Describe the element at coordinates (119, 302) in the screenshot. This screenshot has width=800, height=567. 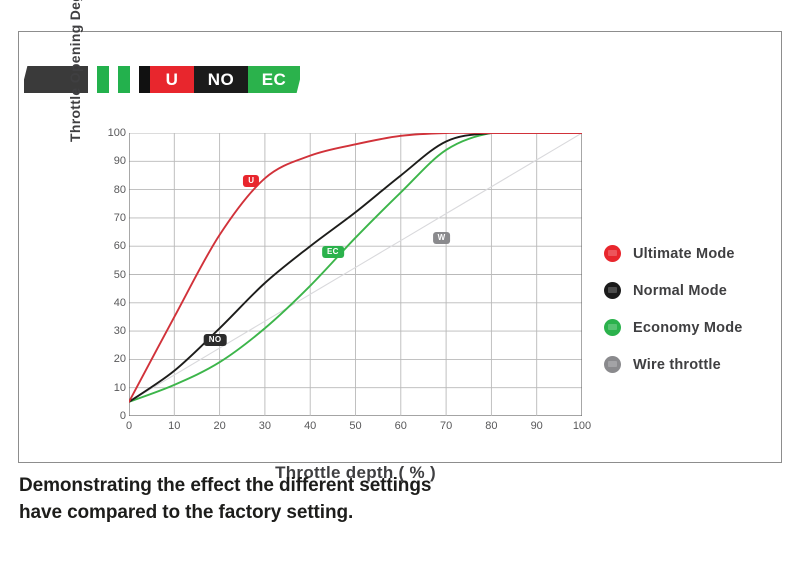
I see `y-axis-tick-label: 40` at that location.